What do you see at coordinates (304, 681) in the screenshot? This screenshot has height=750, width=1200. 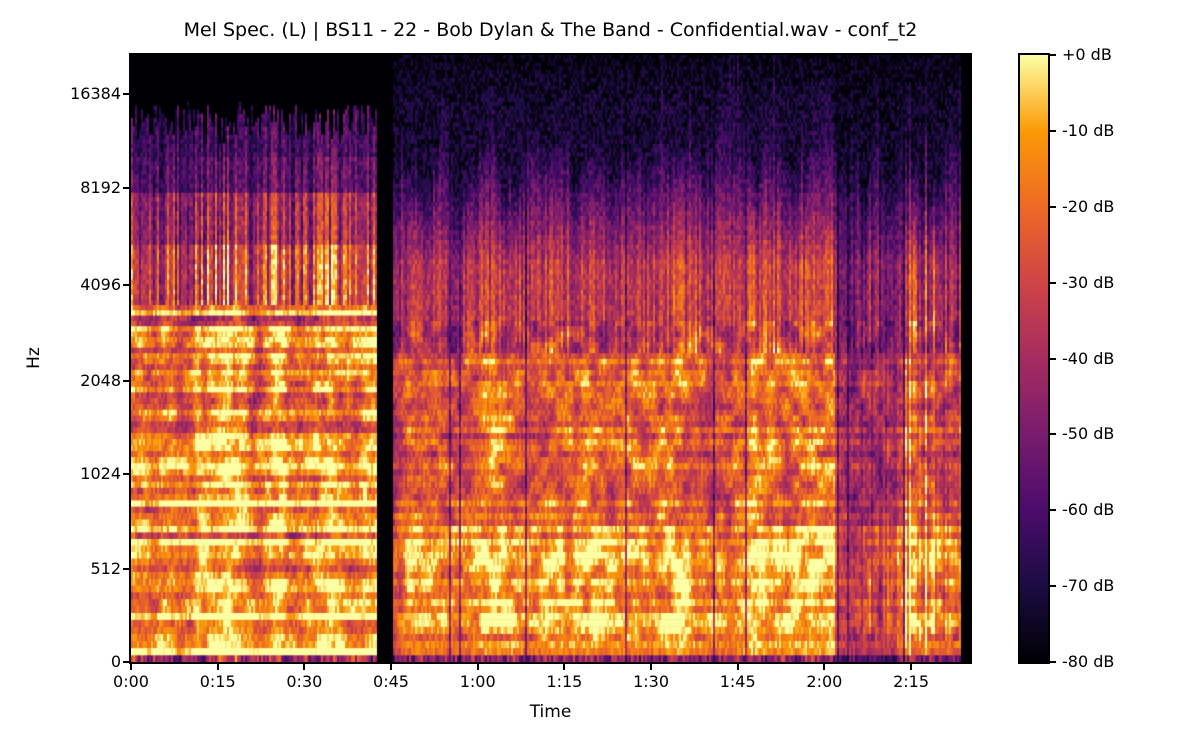 I see `x-tick-label: 0:30` at bounding box center [304, 681].